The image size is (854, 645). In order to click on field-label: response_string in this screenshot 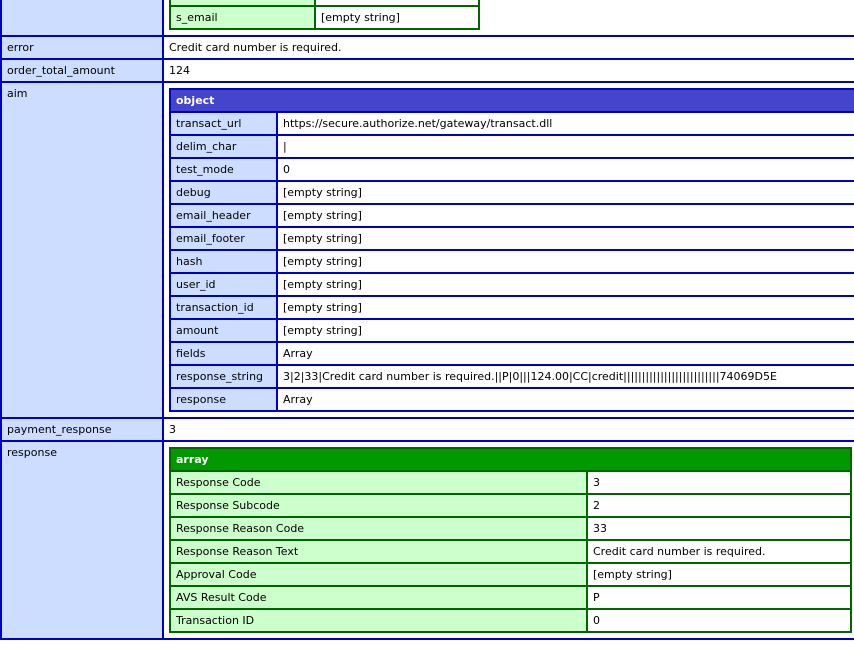, I will do `click(223, 376)`.